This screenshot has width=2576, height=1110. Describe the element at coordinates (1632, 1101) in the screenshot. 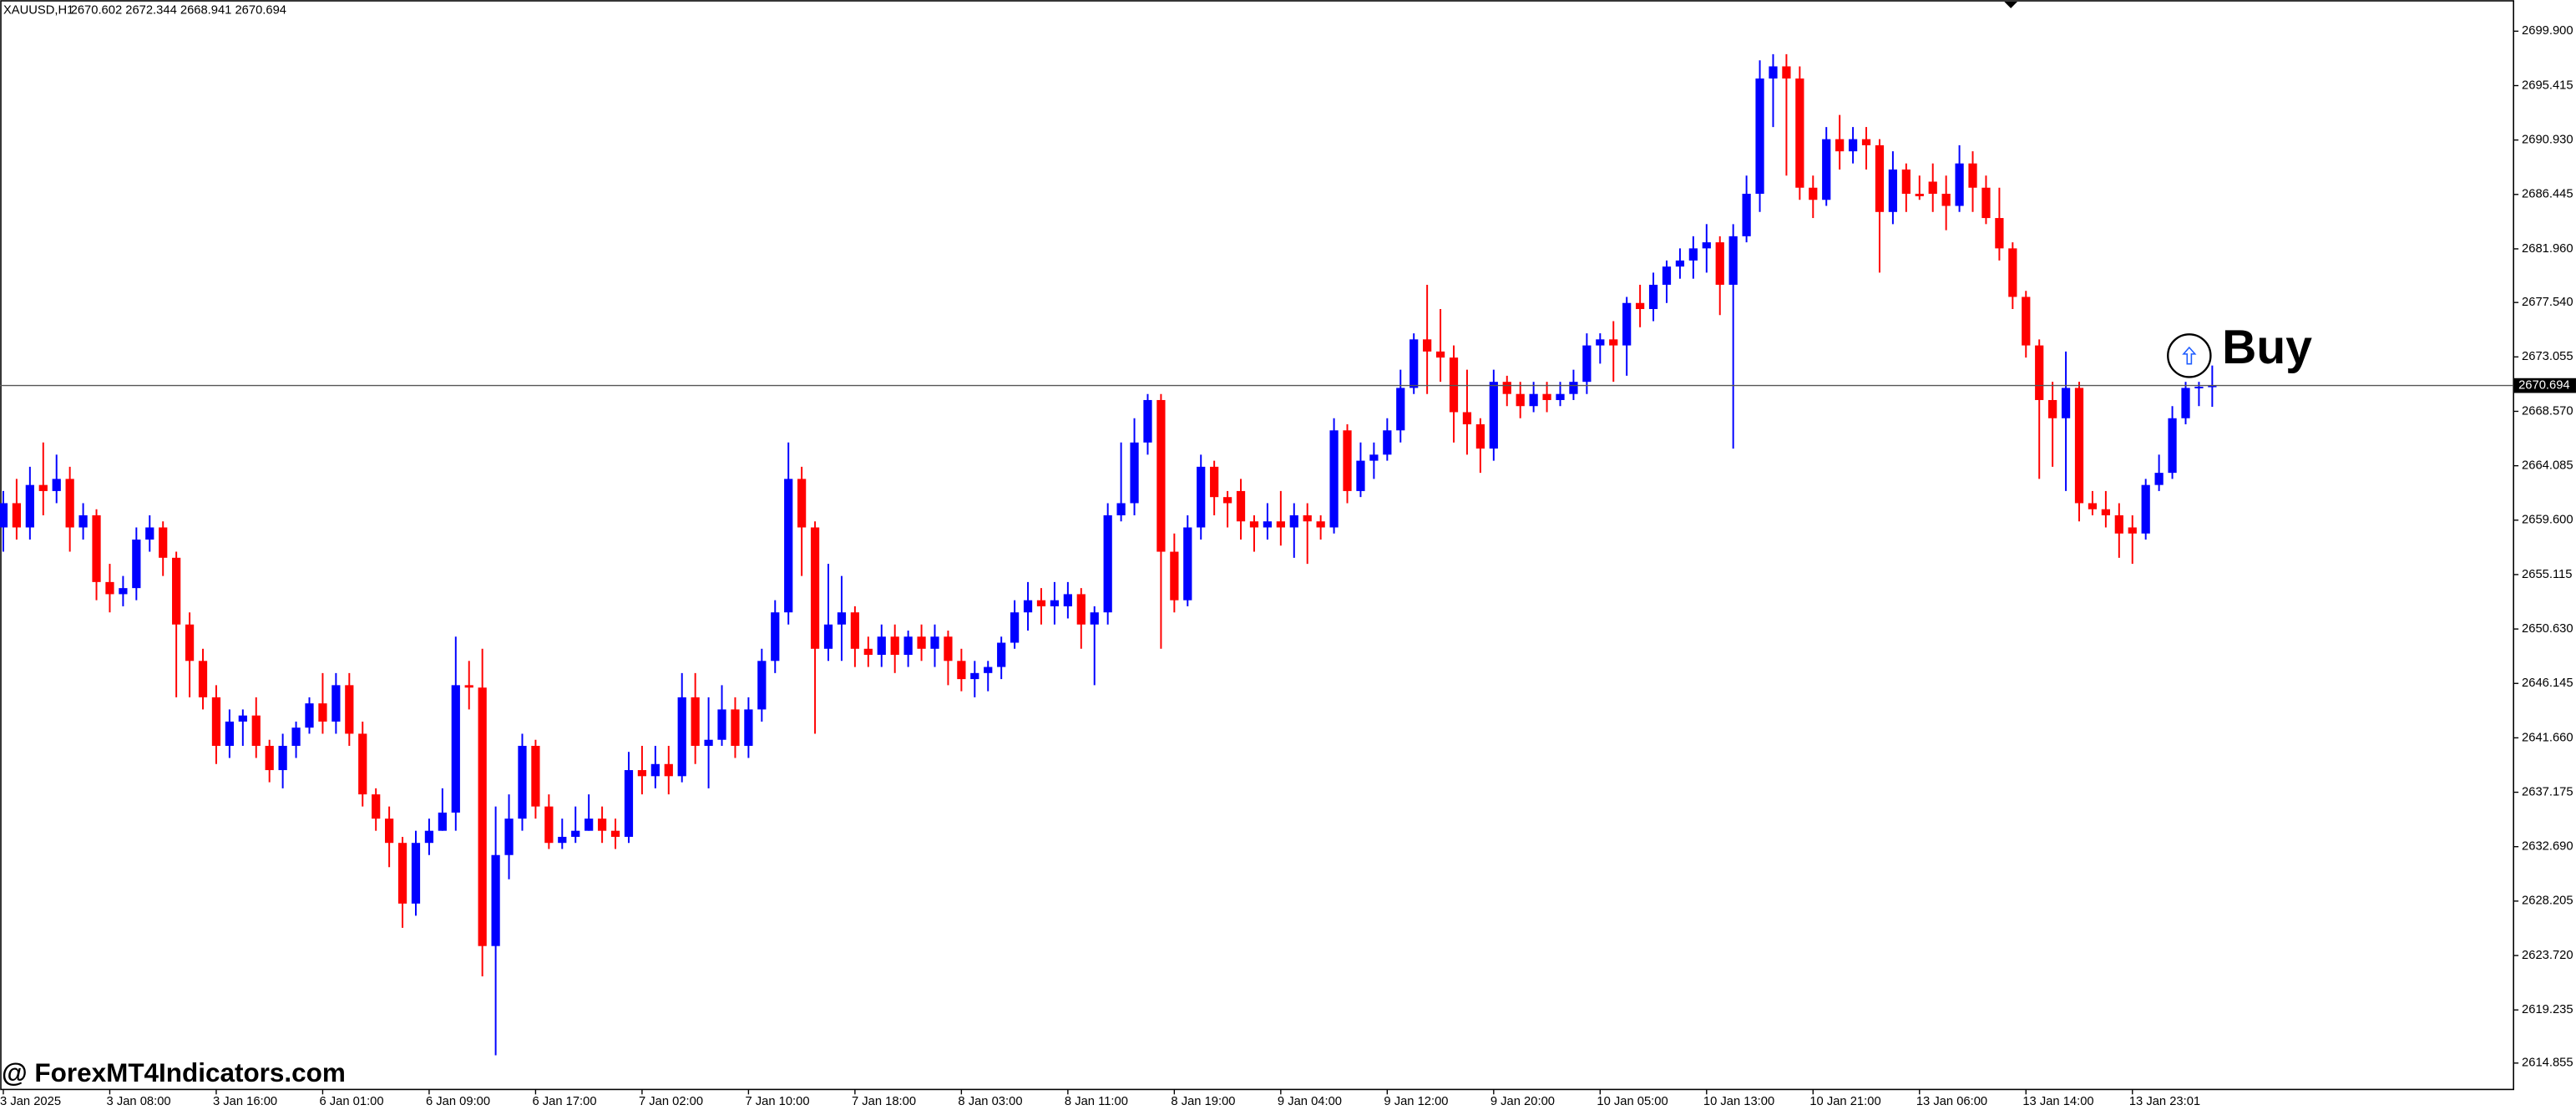

I see `x-tick-label: 10 Jan 05:00` at that location.